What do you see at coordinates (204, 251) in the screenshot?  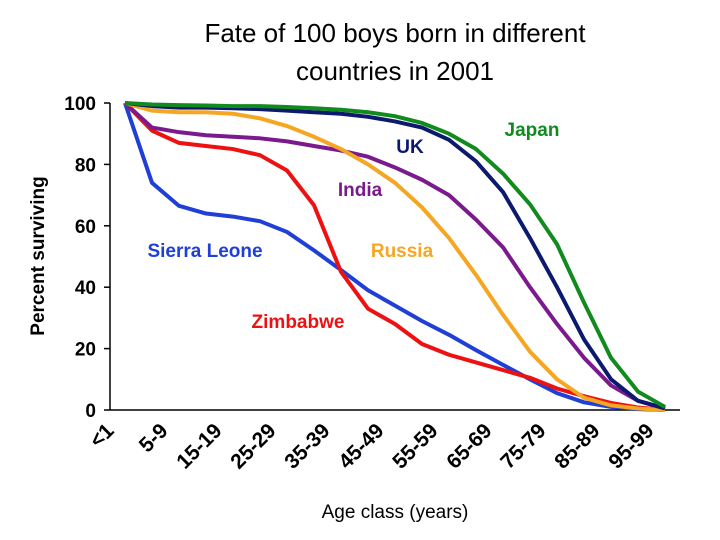 I see `series-label: Sierra Leone` at bounding box center [204, 251].